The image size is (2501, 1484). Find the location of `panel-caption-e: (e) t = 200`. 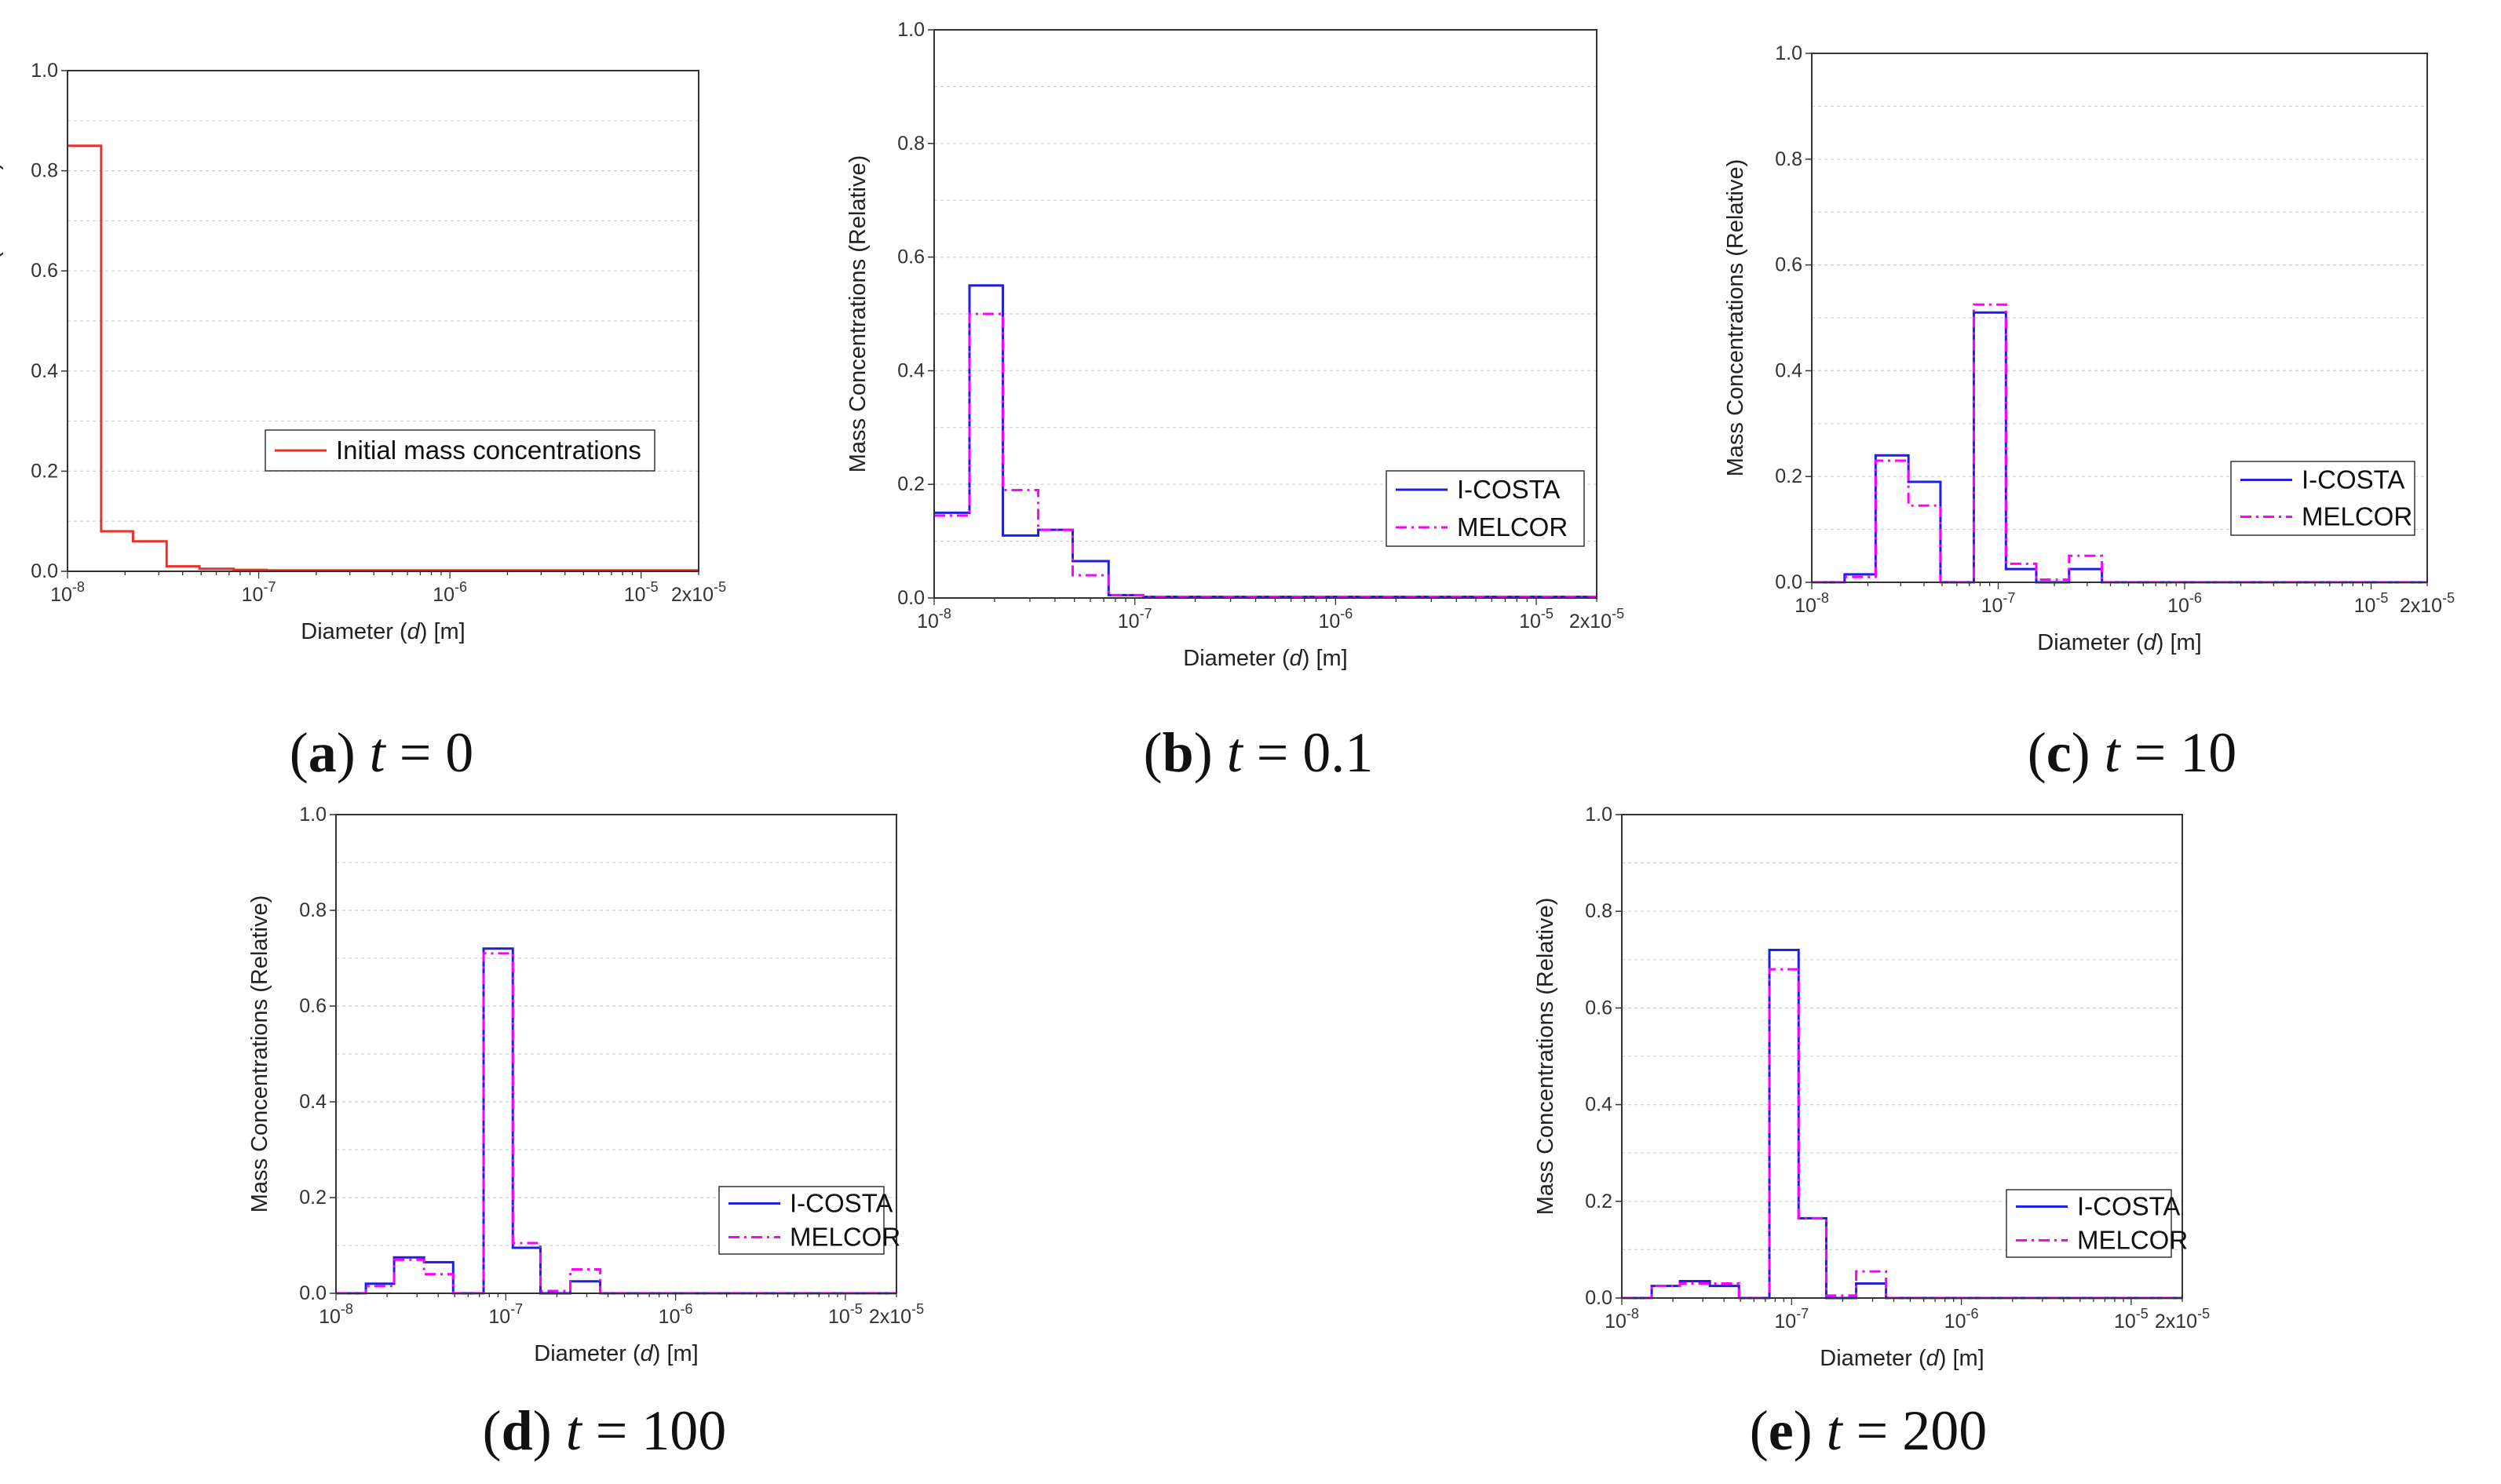

panel-caption-e: (e) t = 200 is located at coordinates (1869, 1430).